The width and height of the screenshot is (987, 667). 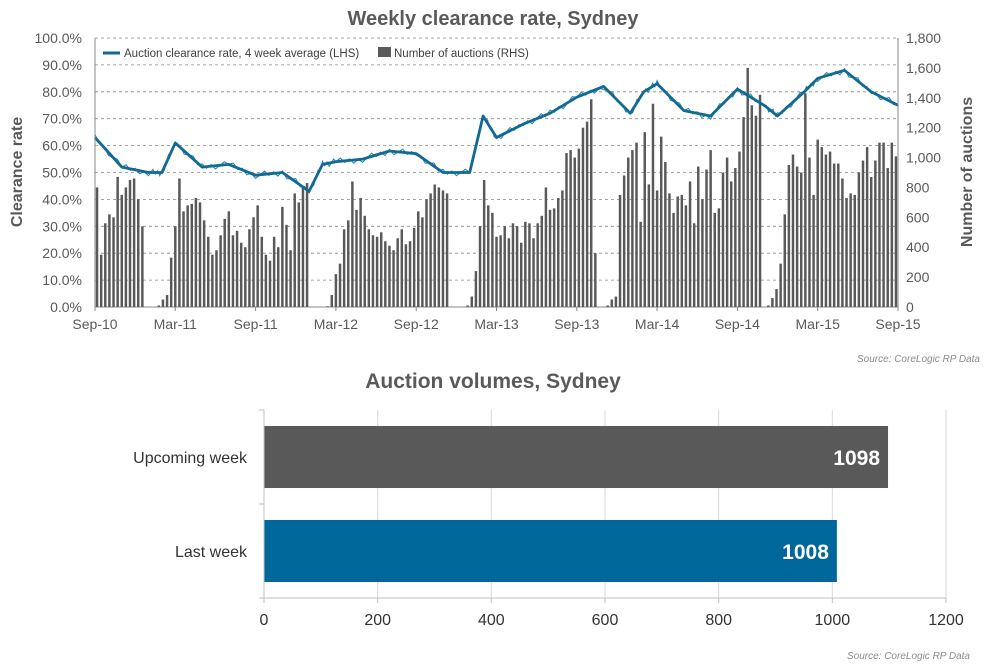 What do you see at coordinates (833, 620) in the screenshot?
I see `volumes-x-tick: 1000` at bounding box center [833, 620].